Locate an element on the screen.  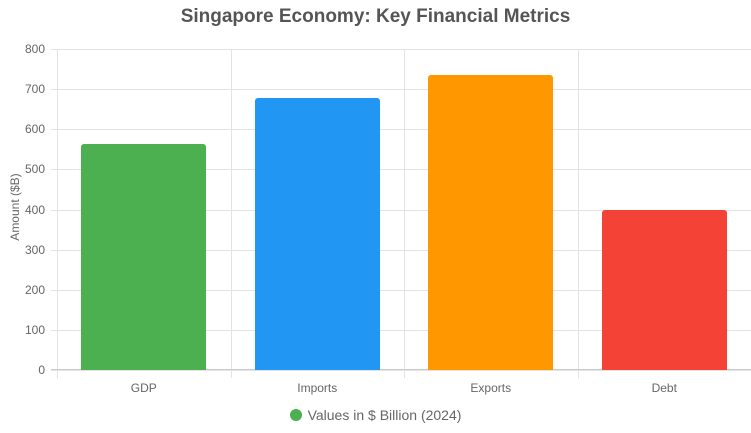
bar-debt is located at coordinates (664, 289).